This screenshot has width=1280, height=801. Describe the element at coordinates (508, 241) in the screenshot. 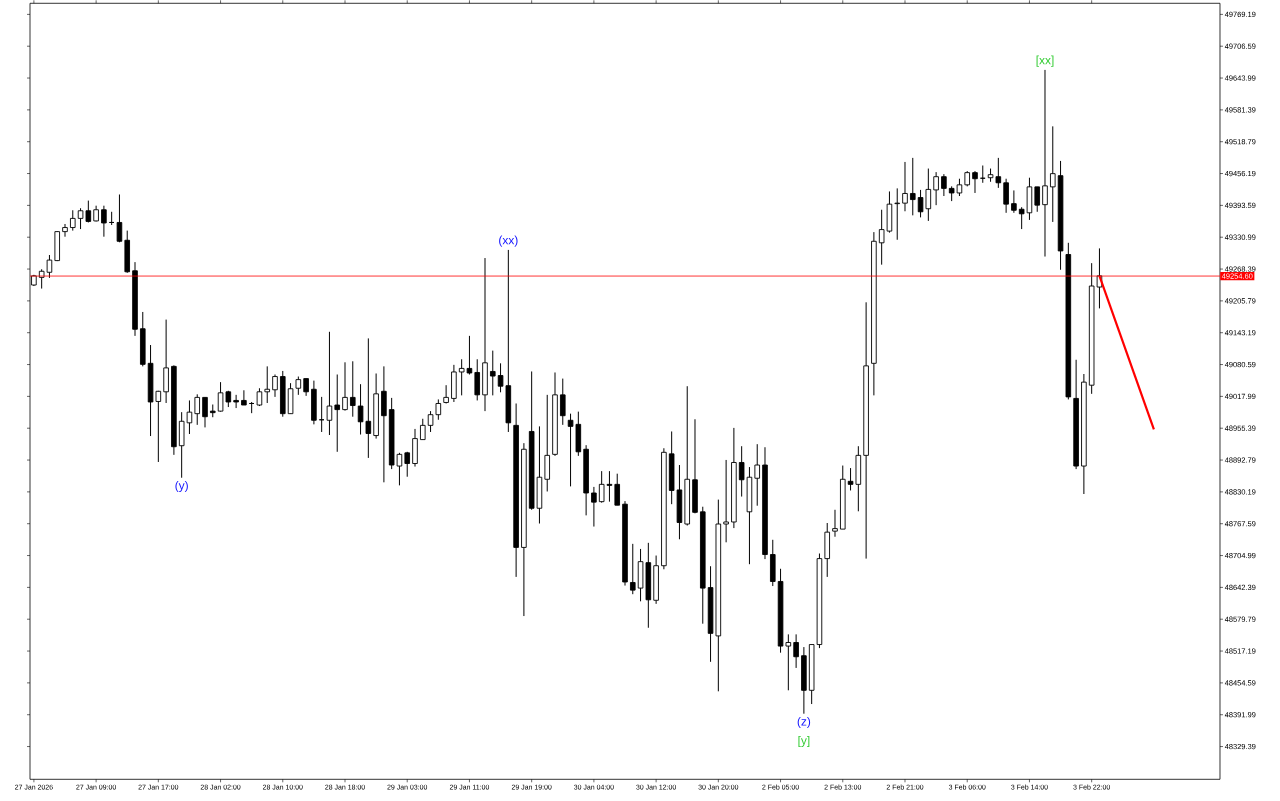

I see `annotation: (xx)` at that location.